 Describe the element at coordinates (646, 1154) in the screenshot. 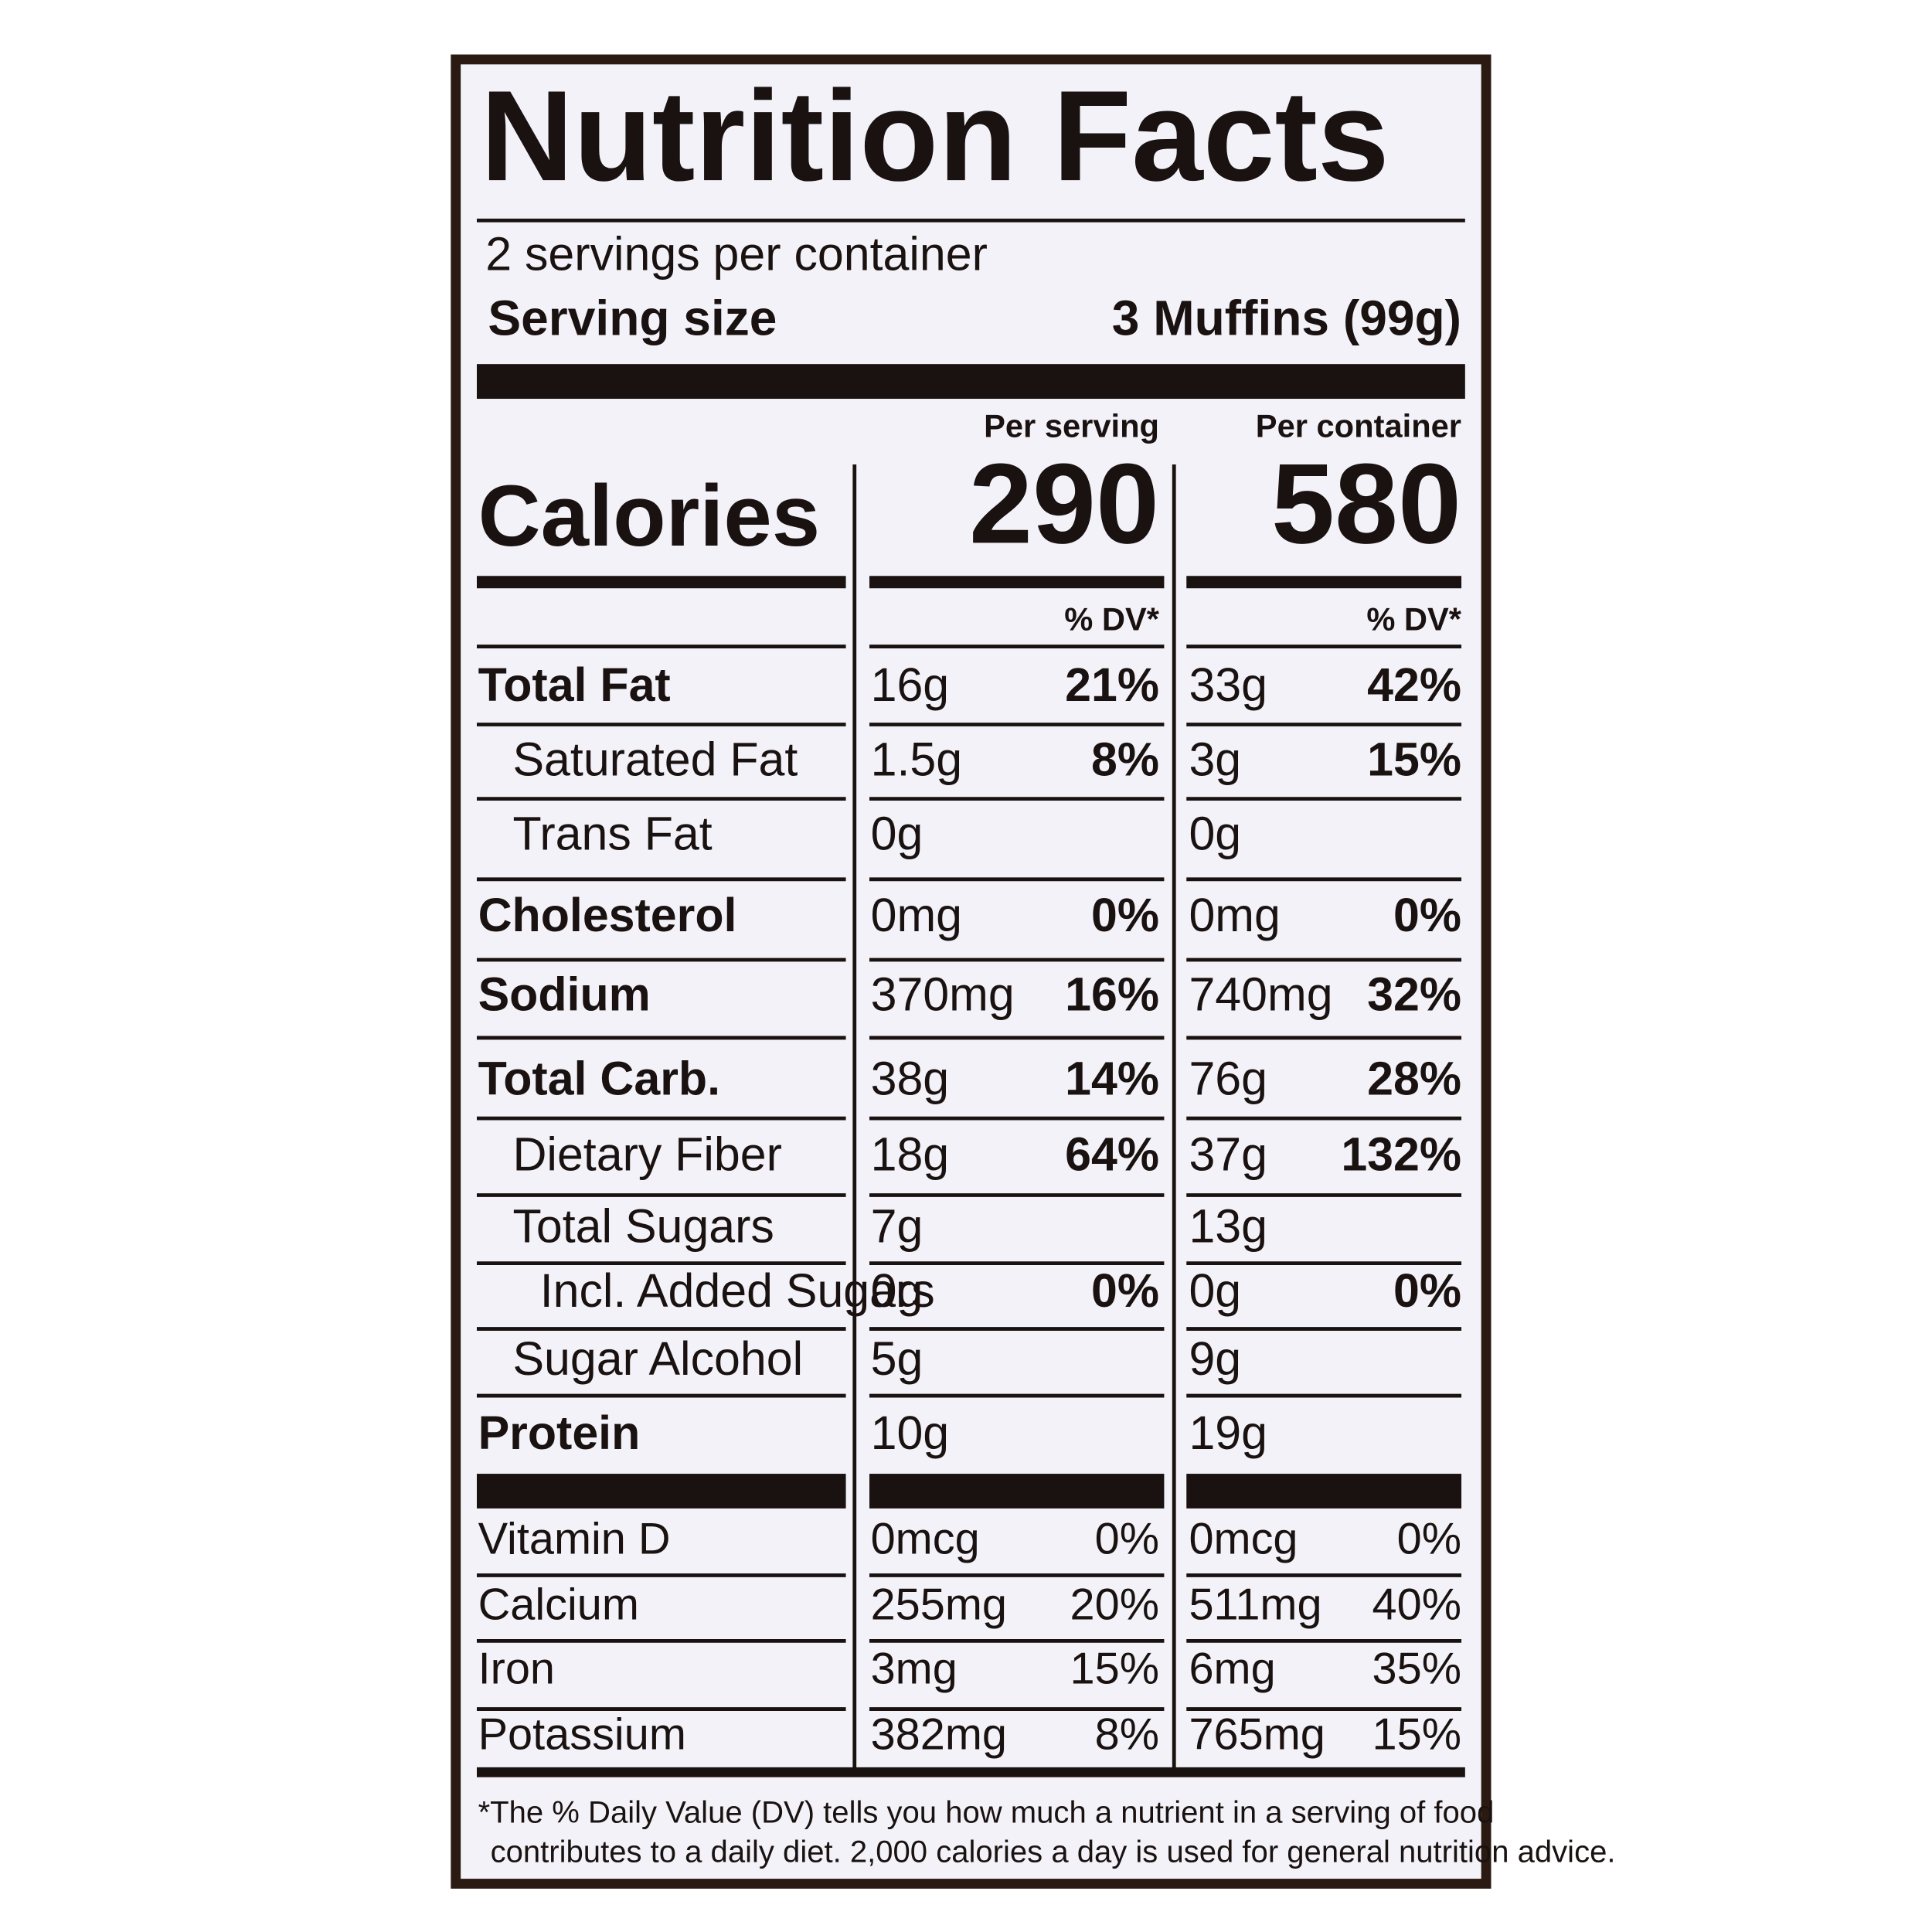

I see `nutrient-name: Dietary Fiber` at that location.